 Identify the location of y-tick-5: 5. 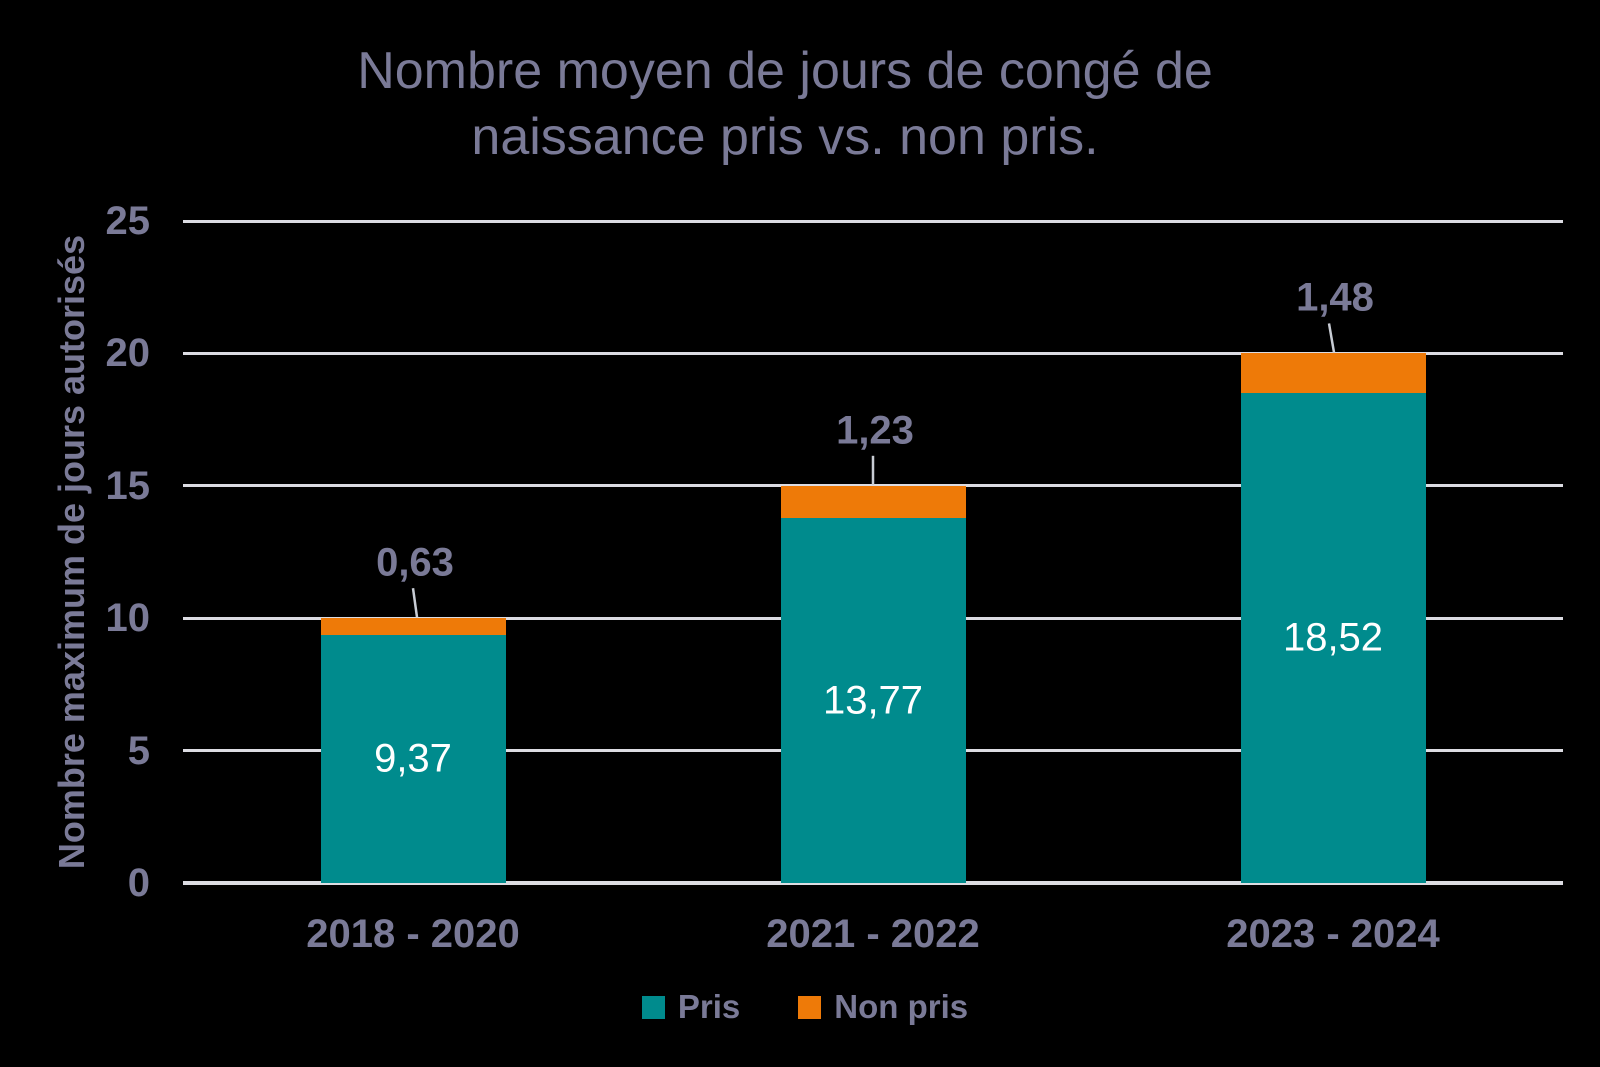
(138, 750).